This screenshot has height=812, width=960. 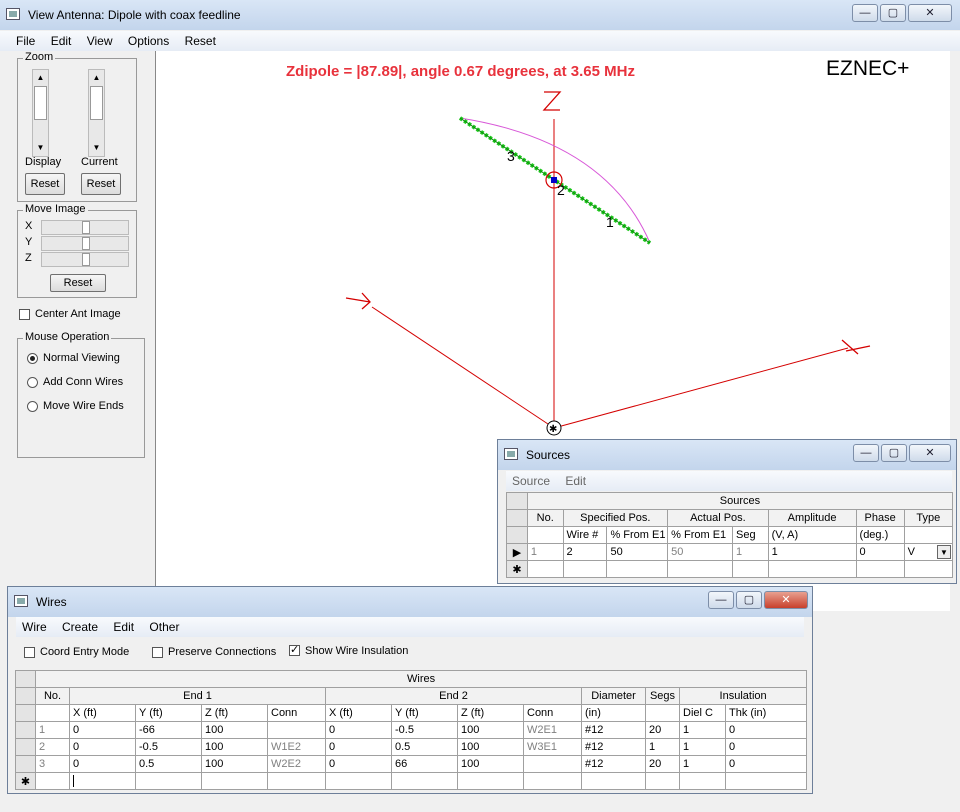 I want to click on new-row-indicator: ✱, so click(x=25, y=781).